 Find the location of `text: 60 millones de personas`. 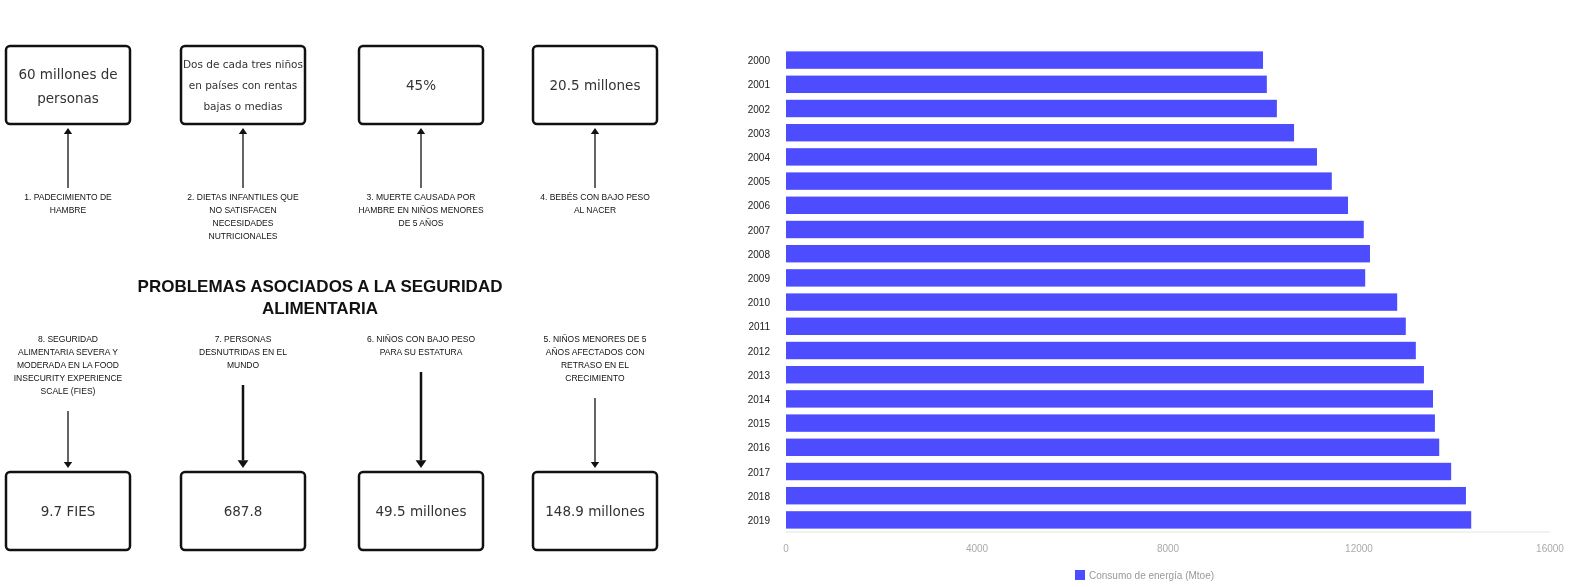

text: 60 millones de personas is located at coordinates (68, 86).